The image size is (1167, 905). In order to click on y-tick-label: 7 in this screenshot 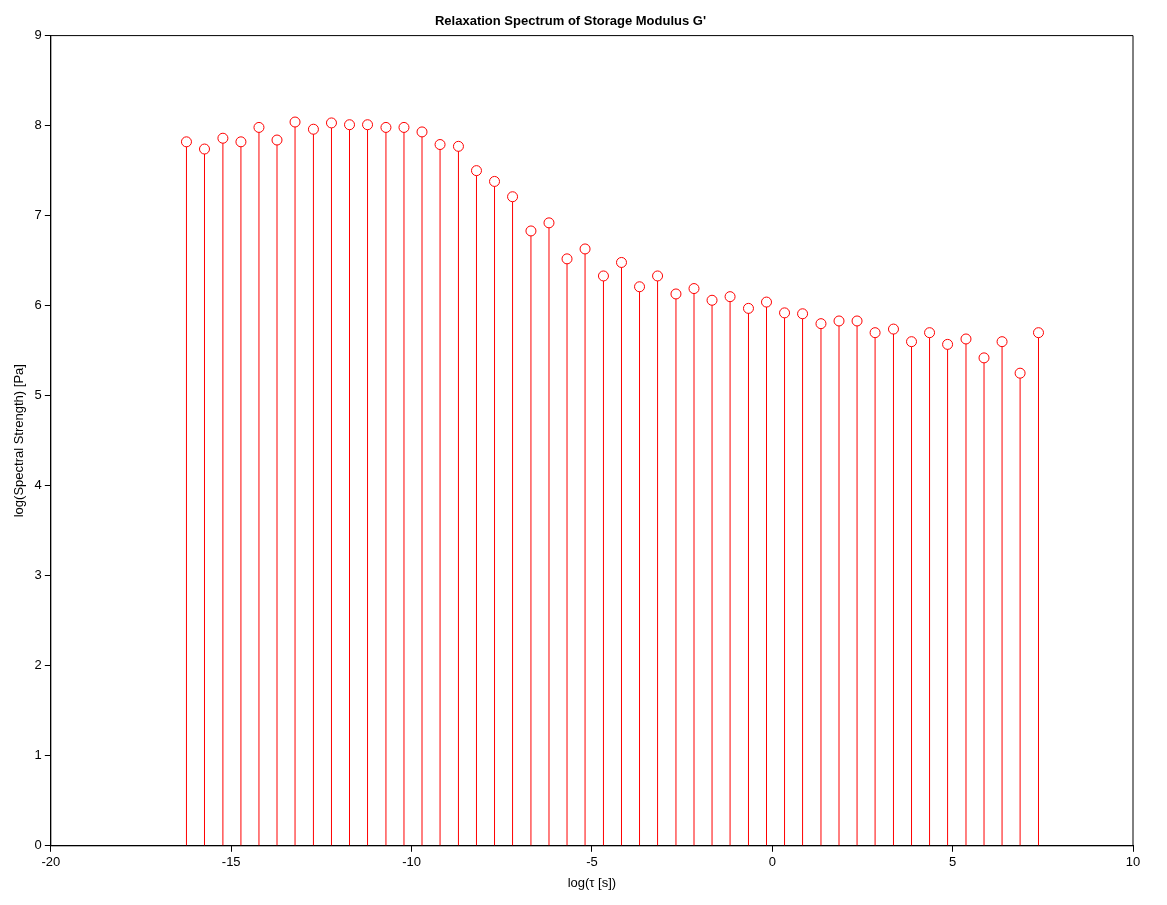, I will do `click(38, 215)`.